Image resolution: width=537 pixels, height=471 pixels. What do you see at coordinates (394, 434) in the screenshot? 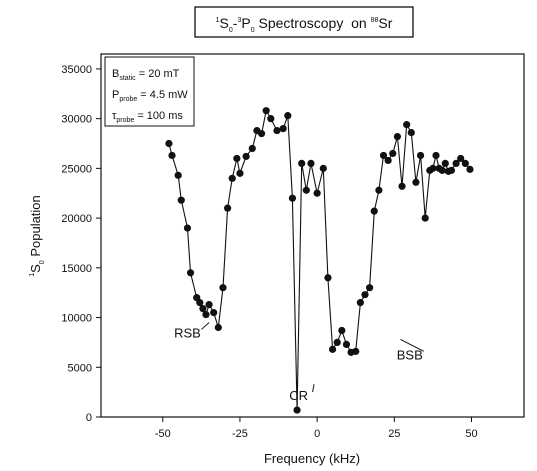
I see `x-tick-label: 25` at bounding box center [394, 434].